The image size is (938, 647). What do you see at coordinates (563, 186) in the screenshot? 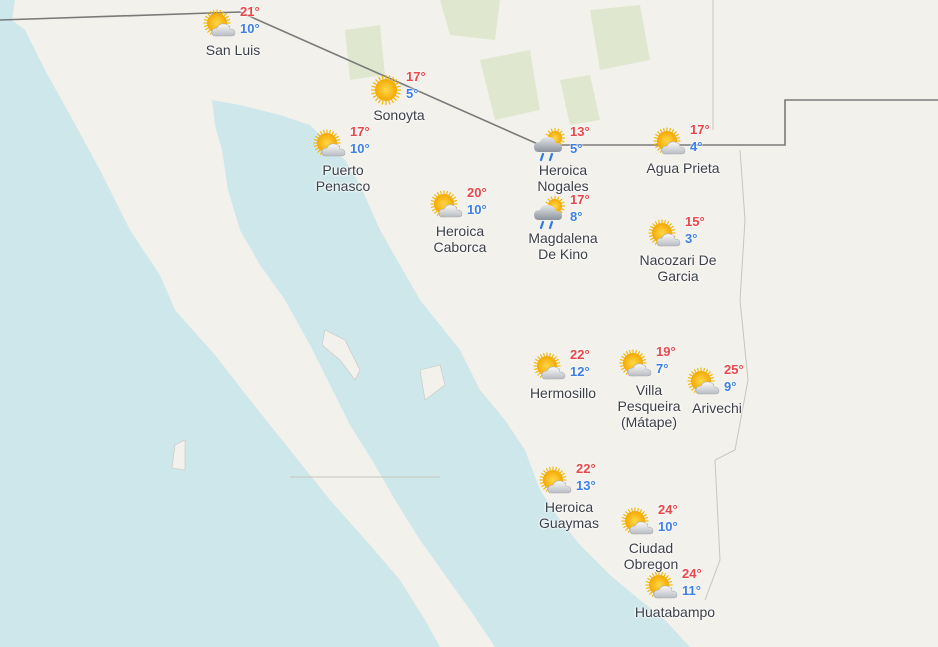
I see `city-name-line: Nogales` at bounding box center [563, 186].